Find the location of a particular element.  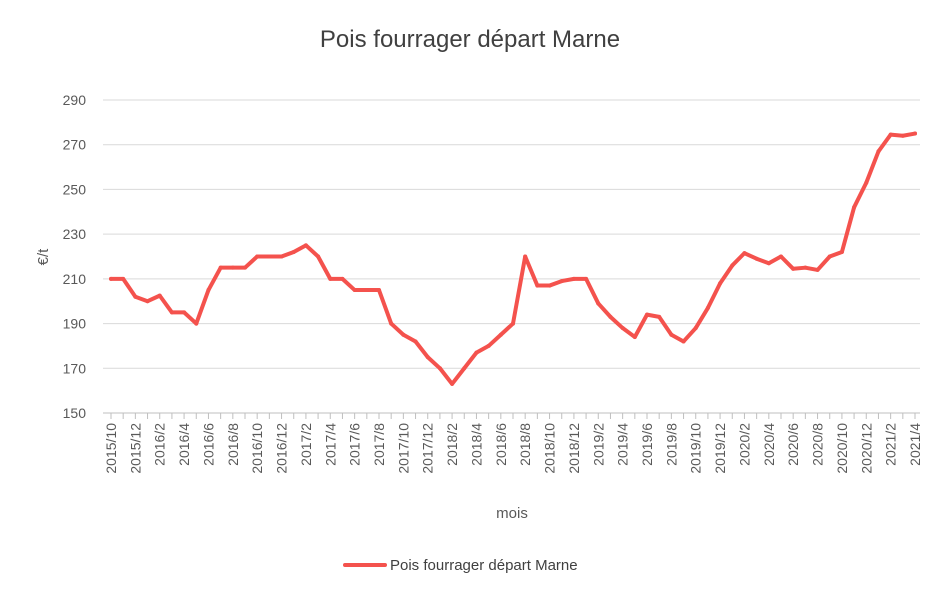

y-tick-label: 190 is located at coordinates (75, 324).